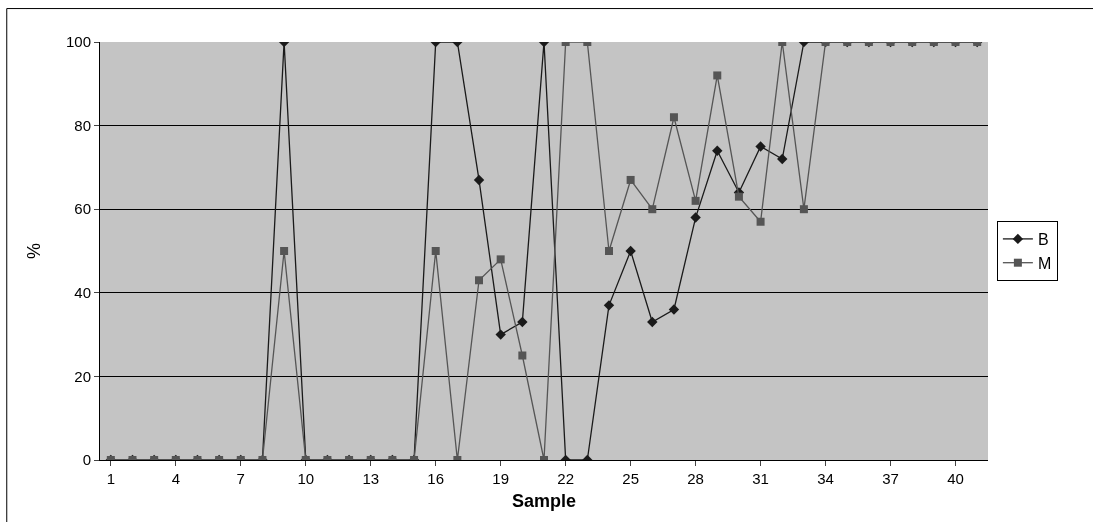 The height and width of the screenshot is (522, 1093). Describe the element at coordinates (82, 376) in the screenshot. I see `y-tick-label: 20` at that location.